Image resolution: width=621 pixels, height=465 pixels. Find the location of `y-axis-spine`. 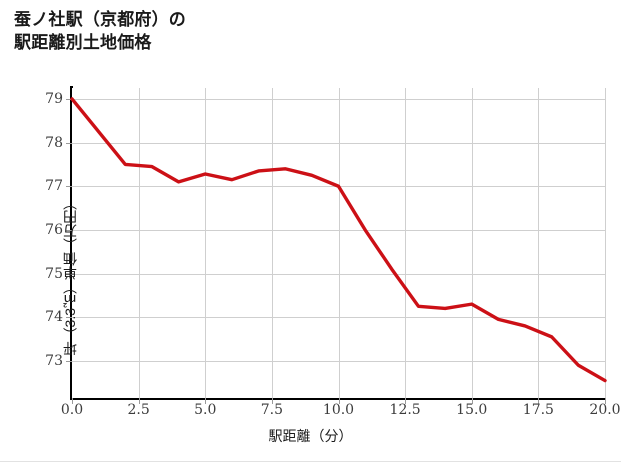

y-axis-spine is located at coordinates (71, 243).